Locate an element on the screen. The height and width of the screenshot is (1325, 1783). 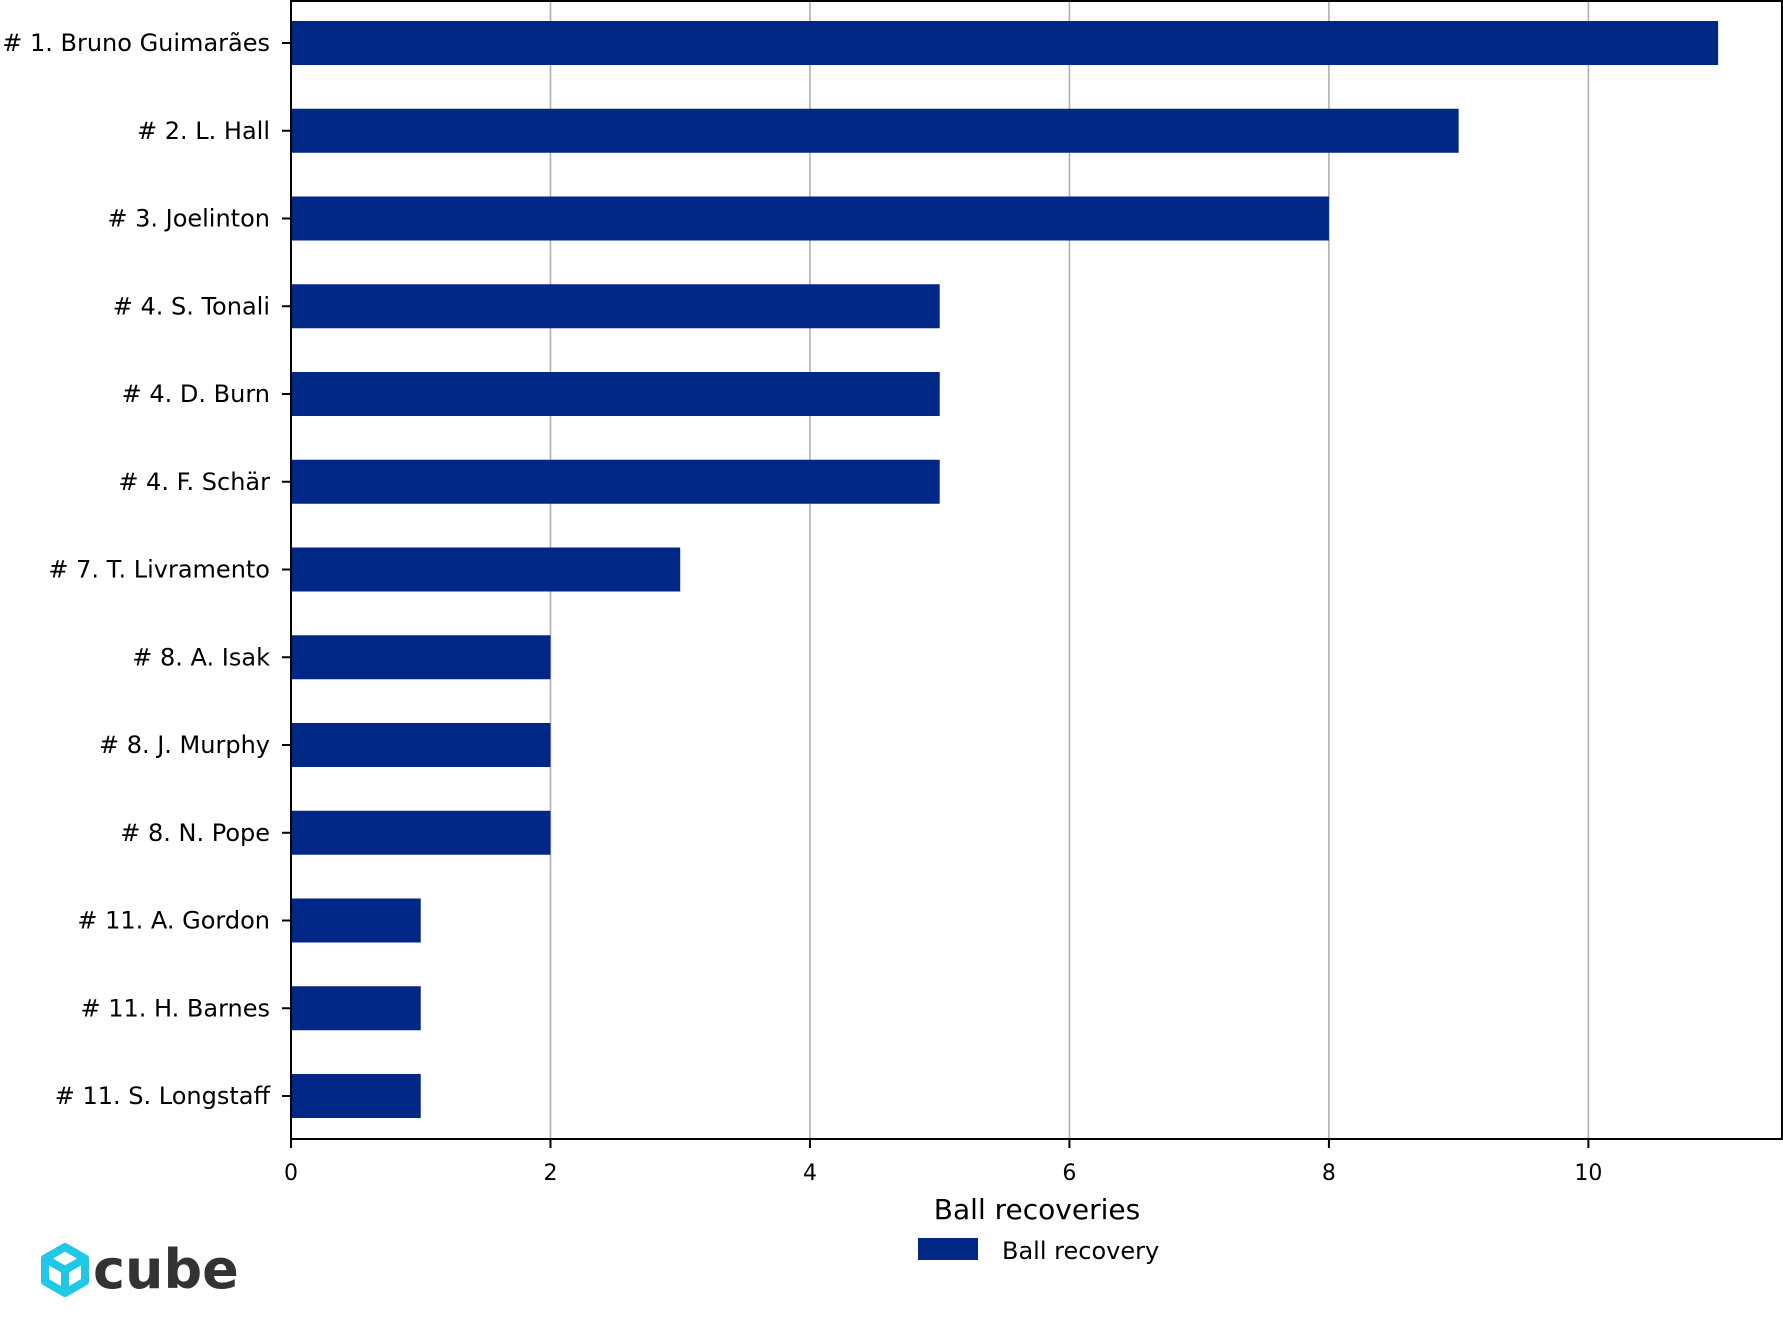
x-axis-title: Ball recoveries is located at coordinates (1037, 1209).